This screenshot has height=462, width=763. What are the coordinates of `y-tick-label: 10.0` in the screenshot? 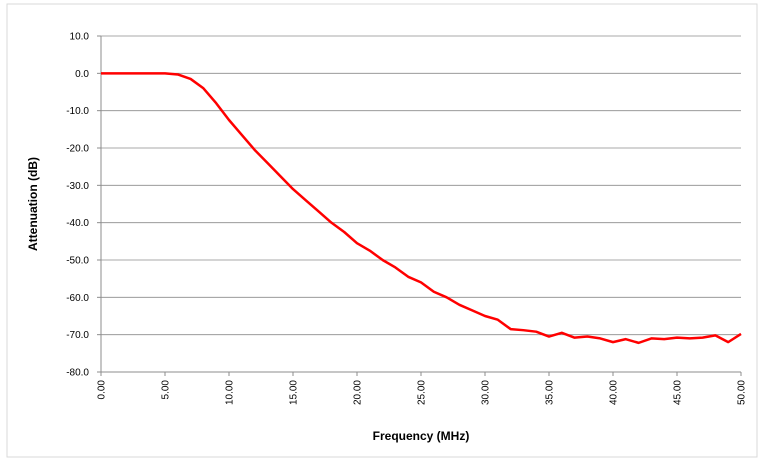 It's located at (80, 37).